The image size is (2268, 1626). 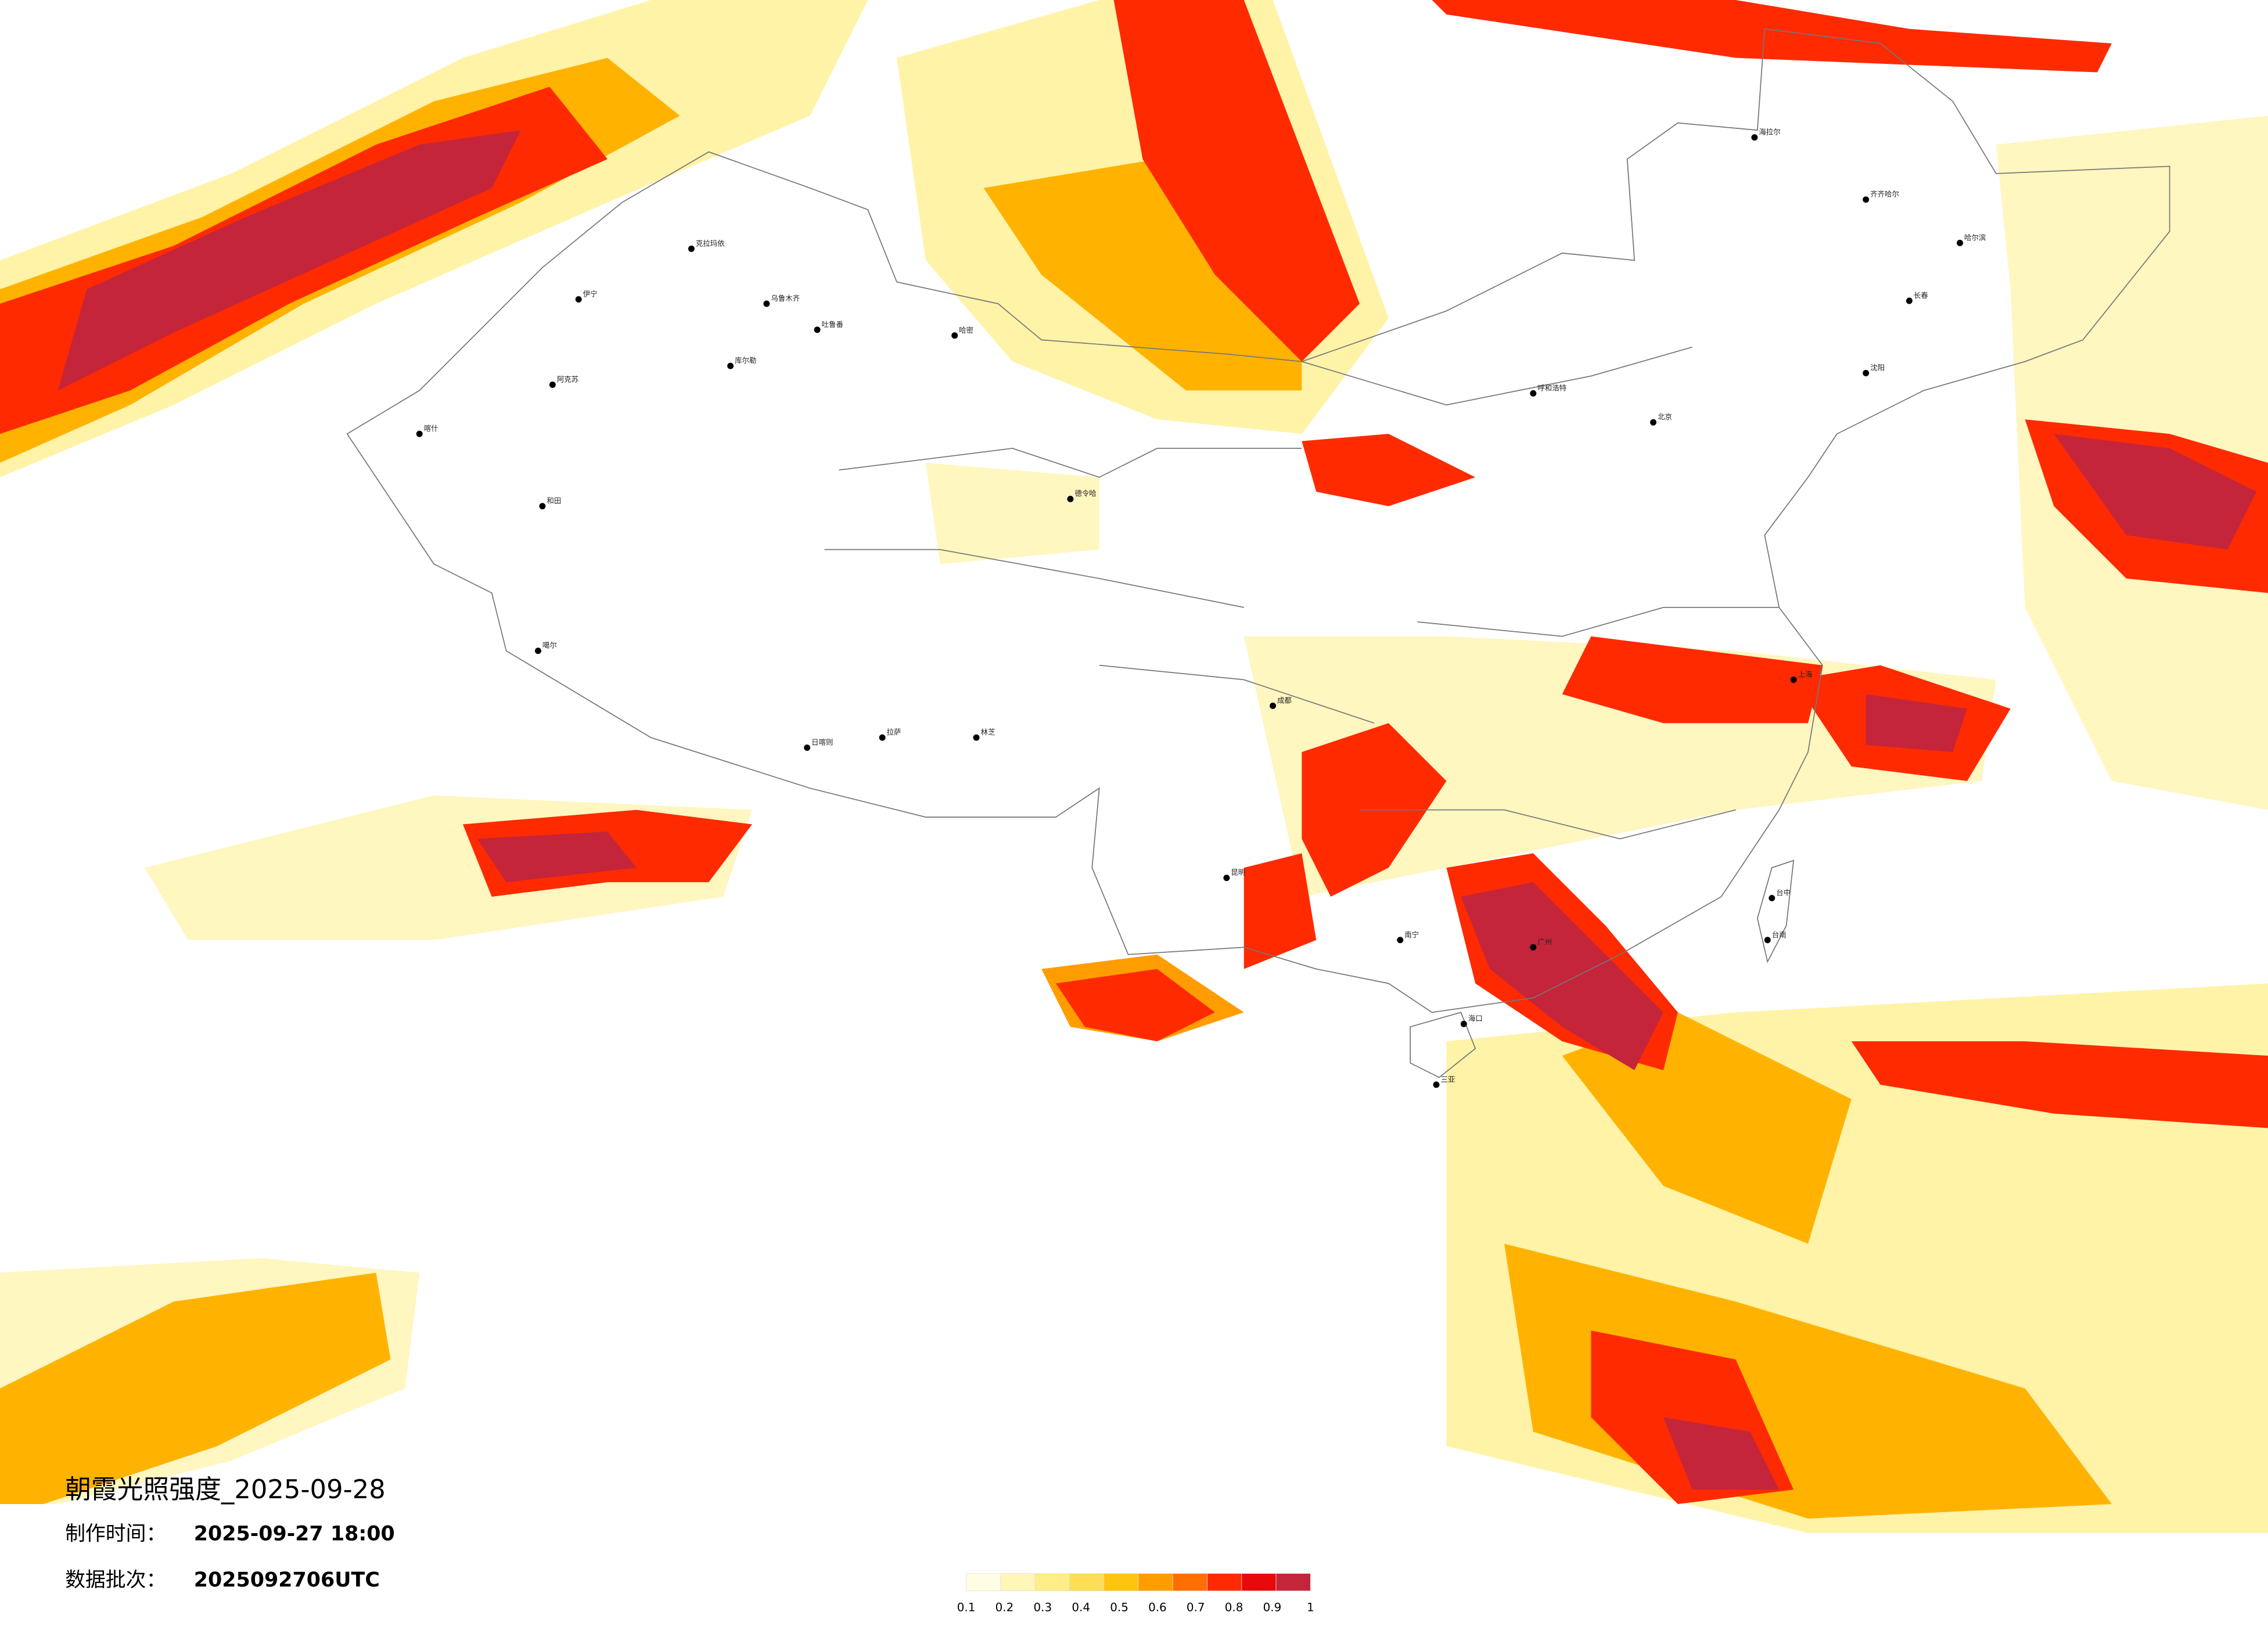 I want to click on city-label: 噶尔, so click(x=549, y=645).